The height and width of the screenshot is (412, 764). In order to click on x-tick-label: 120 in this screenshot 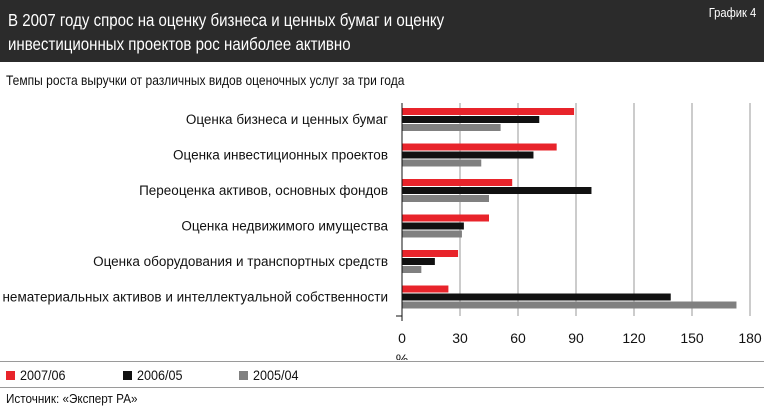, I will do `click(634, 338)`.